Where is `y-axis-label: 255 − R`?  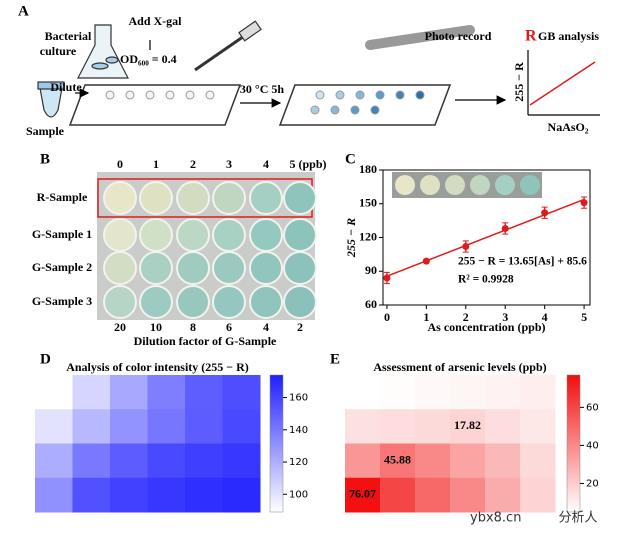
y-axis-label: 255 − R is located at coordinates (351, 238).